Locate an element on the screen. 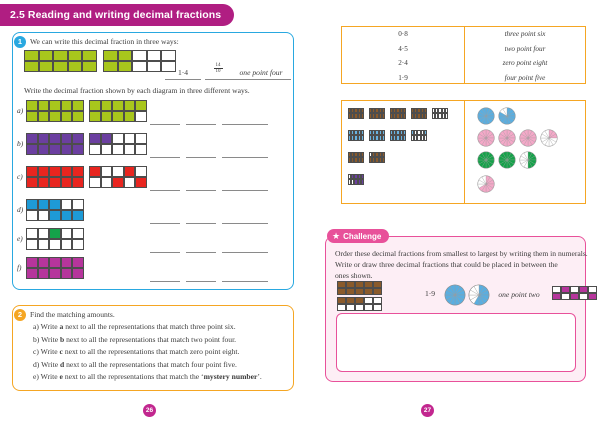 The width and height of the screenshot is (600, 423). question-1-row-label: b) is located at coordinates (20, 143).